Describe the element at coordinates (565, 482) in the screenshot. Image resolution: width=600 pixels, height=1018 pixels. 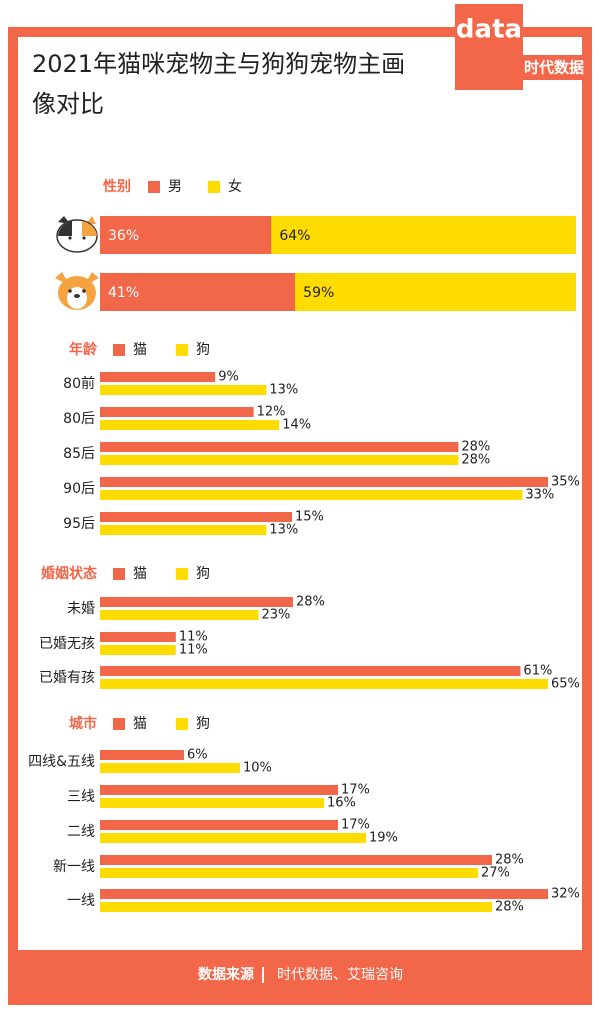
I see `value-label: 35%` at that location.